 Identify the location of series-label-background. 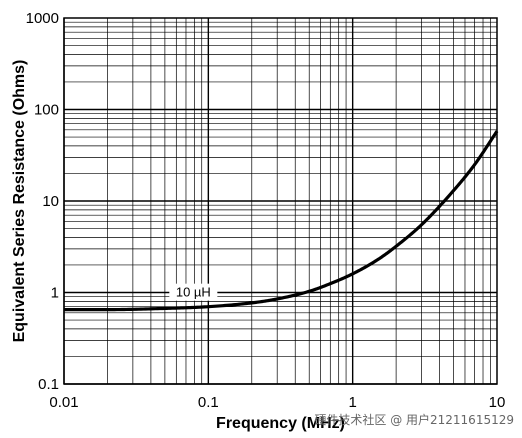
(193, 292).